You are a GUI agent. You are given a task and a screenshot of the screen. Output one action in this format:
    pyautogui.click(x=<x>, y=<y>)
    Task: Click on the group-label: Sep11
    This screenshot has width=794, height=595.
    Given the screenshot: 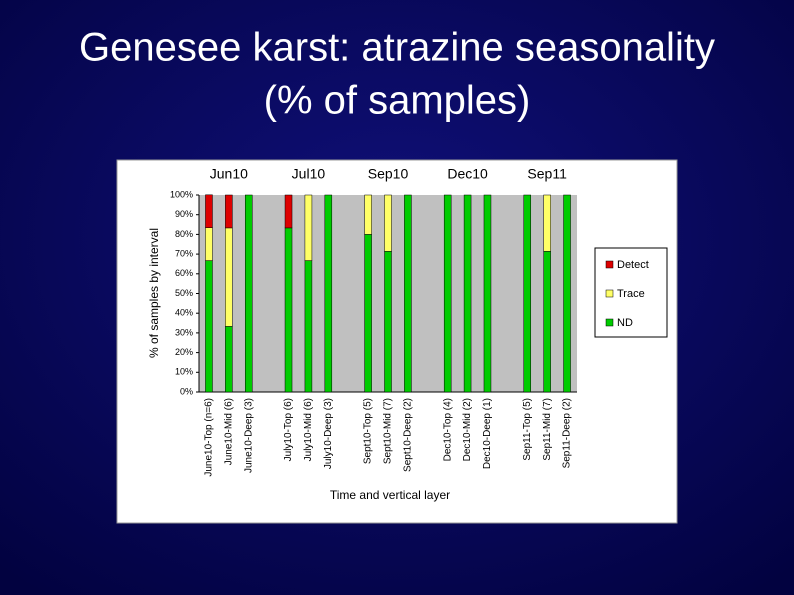 What is the action you would take?
    pyautogui.click(x=547, y=174)
    